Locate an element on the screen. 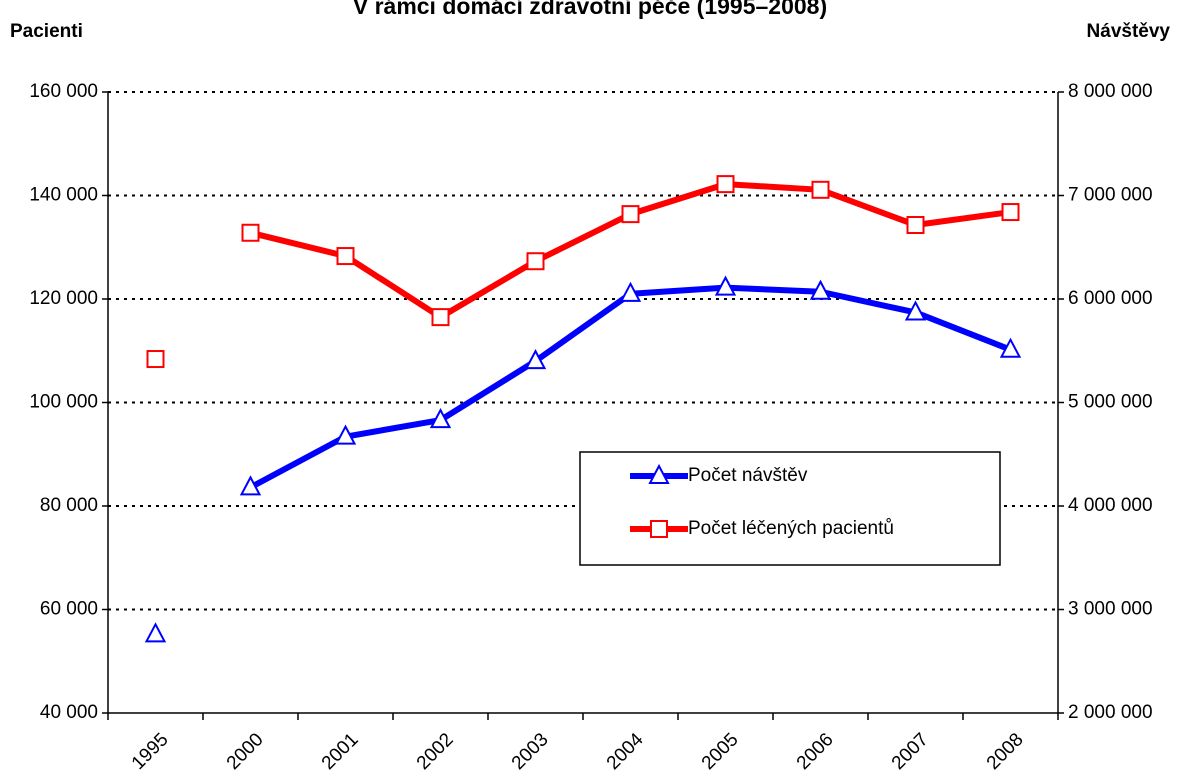 This screenshot has width=1178, height=783. y2-tick-label: 4 000 000 is located at coordinates (1110, 505).